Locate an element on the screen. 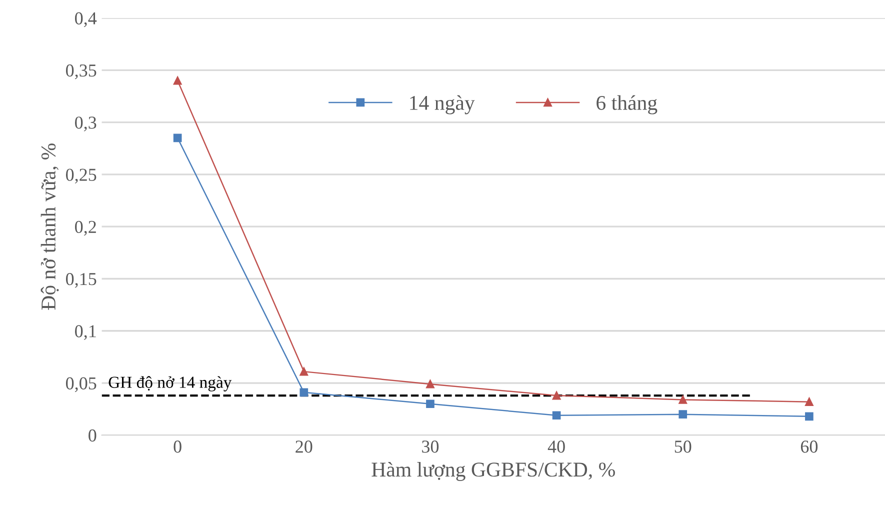  y-tick-label: 0,15 is located at coordinates (81, 280).